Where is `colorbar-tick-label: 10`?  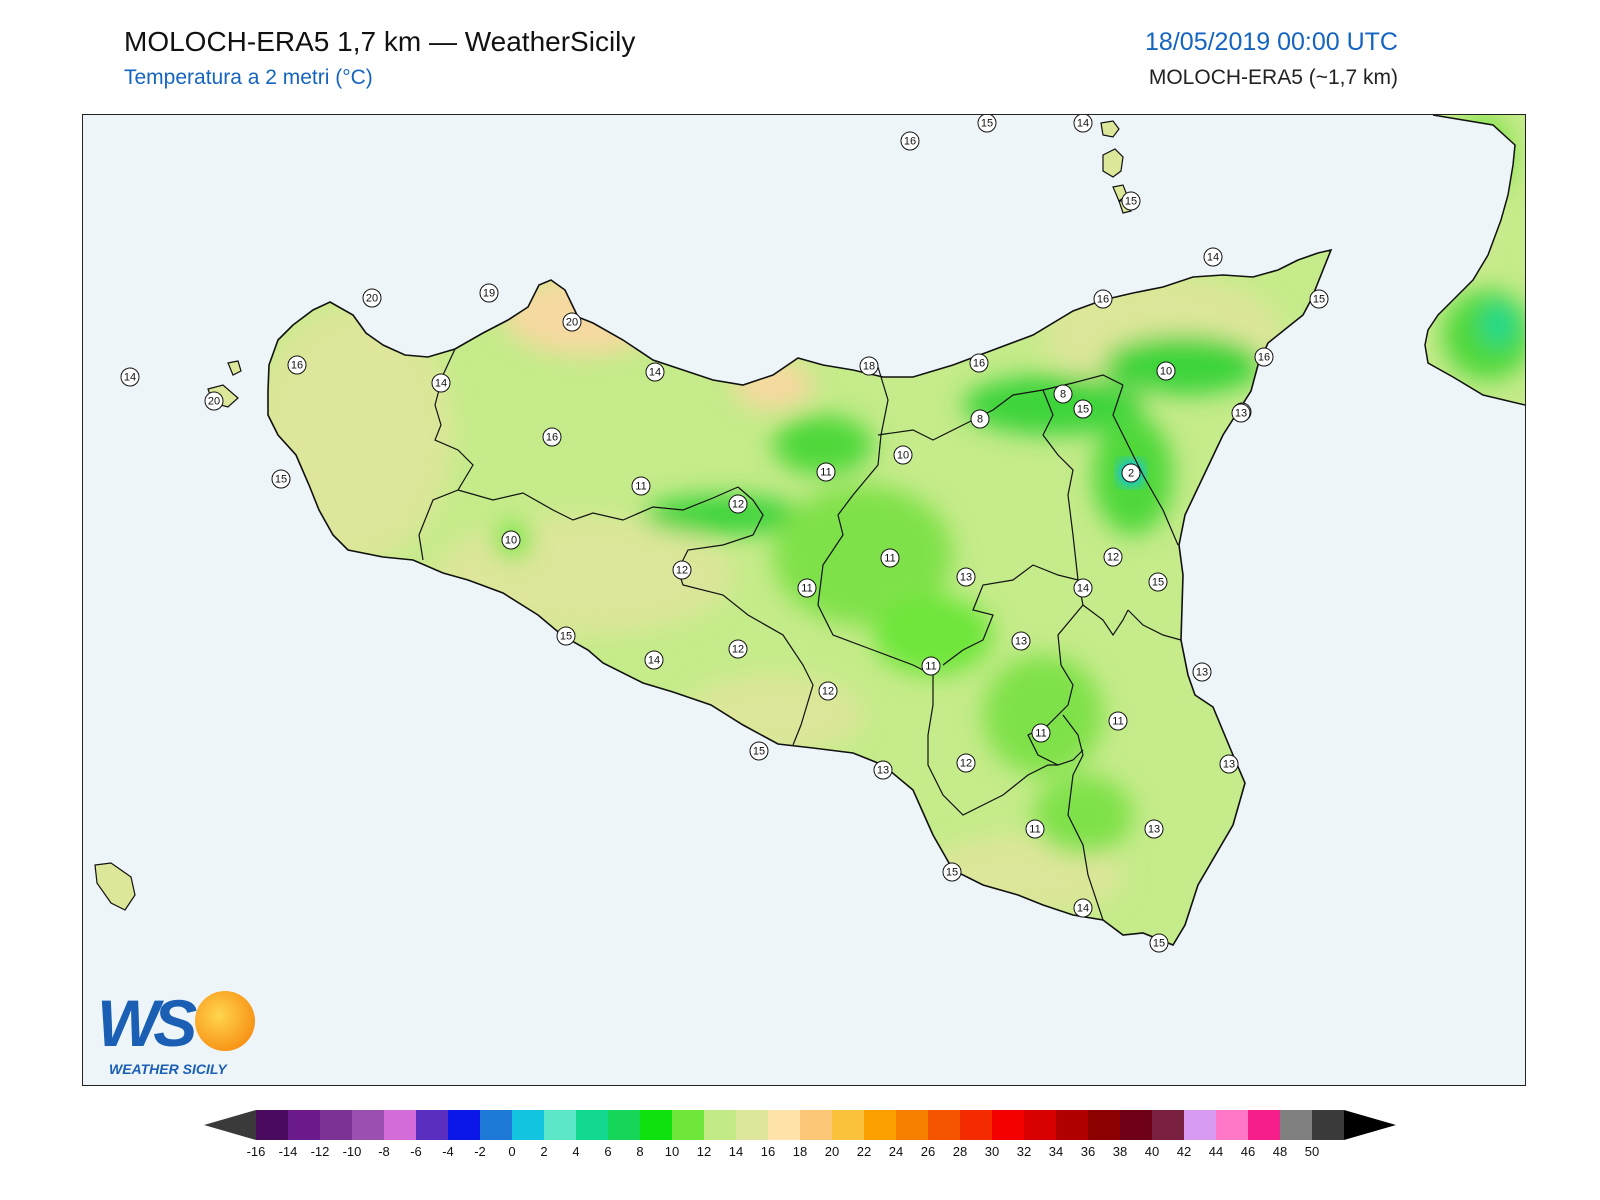 colorbar-tick-label: 10 is located at coordinates (672, 1151).